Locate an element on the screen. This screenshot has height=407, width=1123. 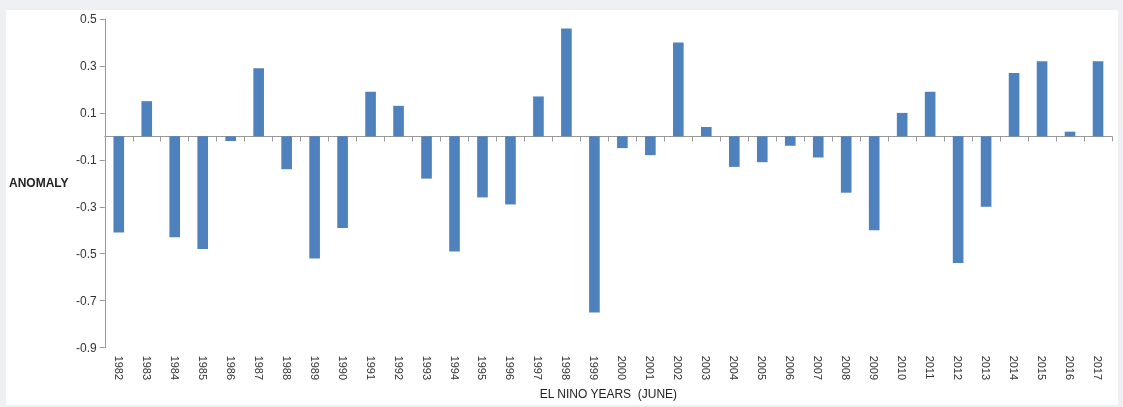
x-tick-label: 2008 is located at coordinates (846, 368).